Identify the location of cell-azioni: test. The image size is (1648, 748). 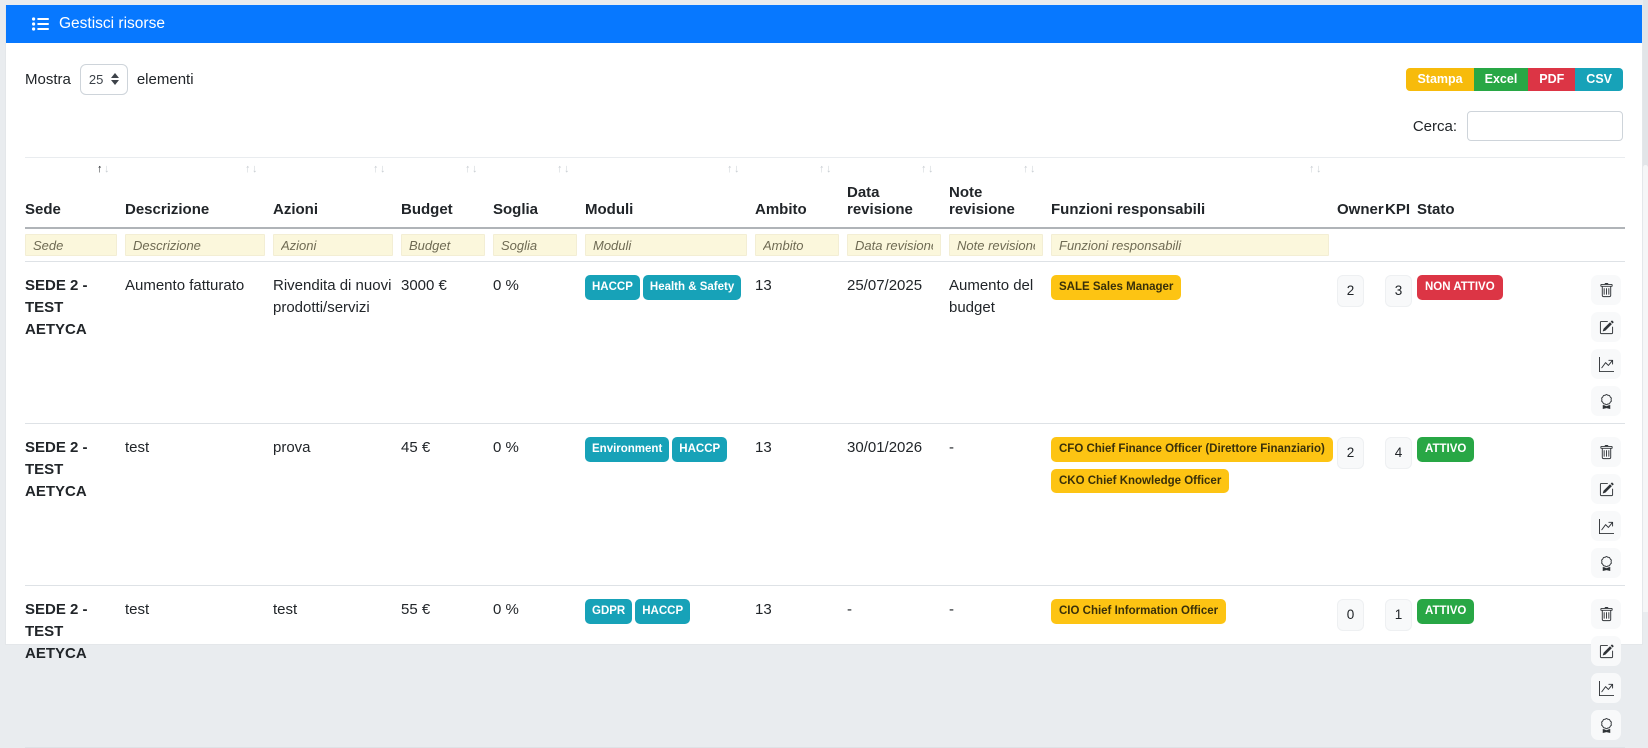
(285, 609).